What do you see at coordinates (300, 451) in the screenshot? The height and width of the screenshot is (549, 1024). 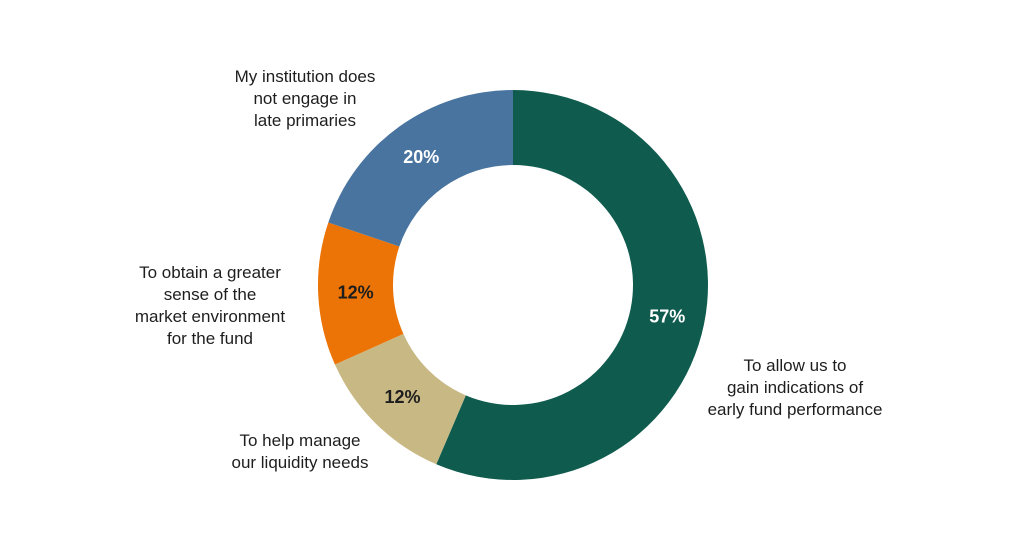 I see `slice-label-liquidity: To help manage our liquidity needs` at bounding box center [300, 451].